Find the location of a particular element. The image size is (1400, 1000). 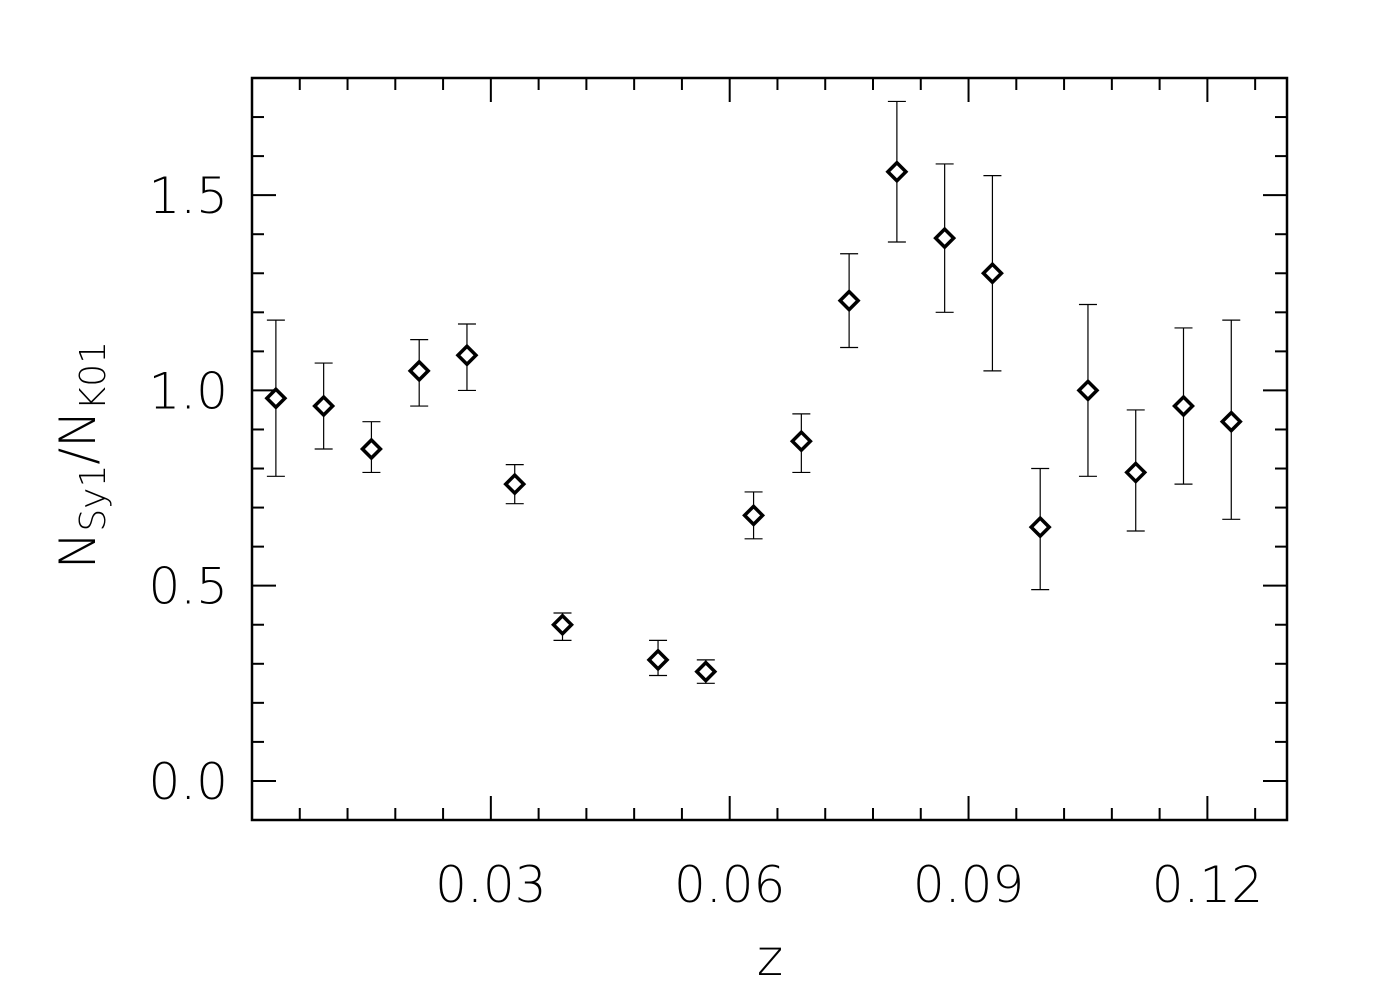

y-tick-label: 0.0 is located at coordinates (188, 782).